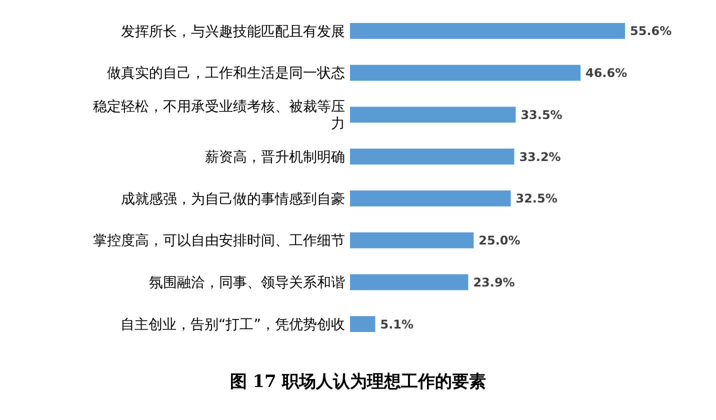  I want to click on y-tick-label: 掌控度高，可以自由安排时间、工作细节, so click(219, 241).